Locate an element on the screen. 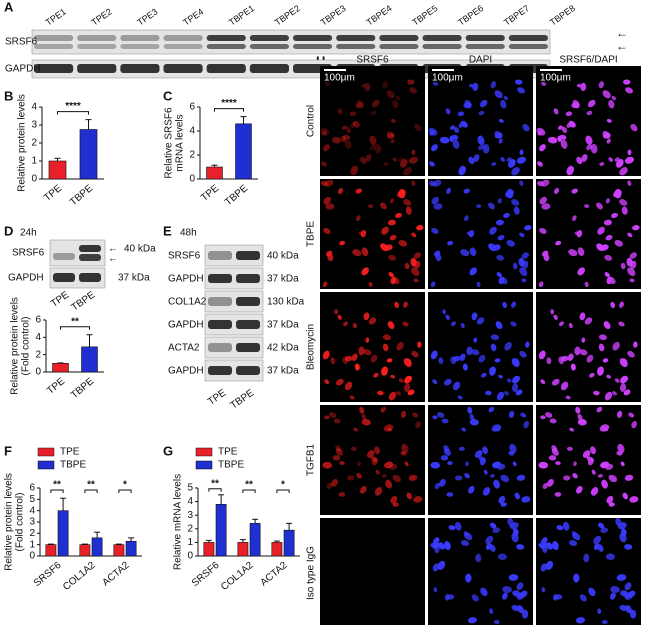  panel-label: B is located at coordinates (8, 95).